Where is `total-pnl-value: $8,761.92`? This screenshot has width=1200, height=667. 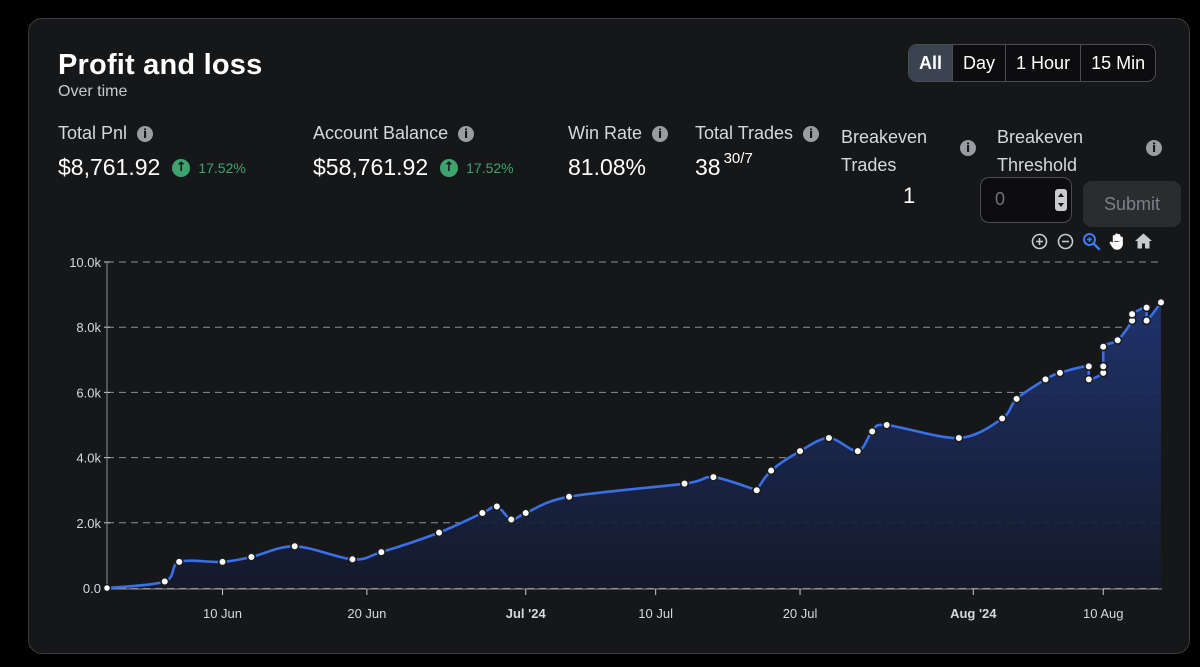
total-pnl-value: $8,761.92 is located at coordinates (109, 167).